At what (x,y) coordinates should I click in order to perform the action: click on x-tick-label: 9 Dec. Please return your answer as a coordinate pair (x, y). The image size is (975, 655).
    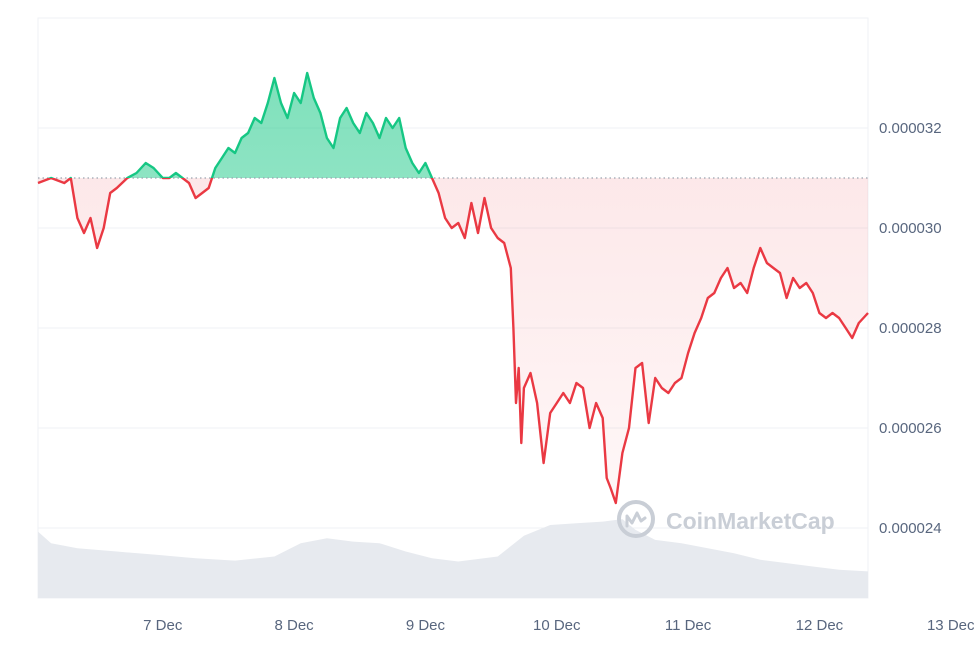
    Looking at the image, I should click on (426, 625).